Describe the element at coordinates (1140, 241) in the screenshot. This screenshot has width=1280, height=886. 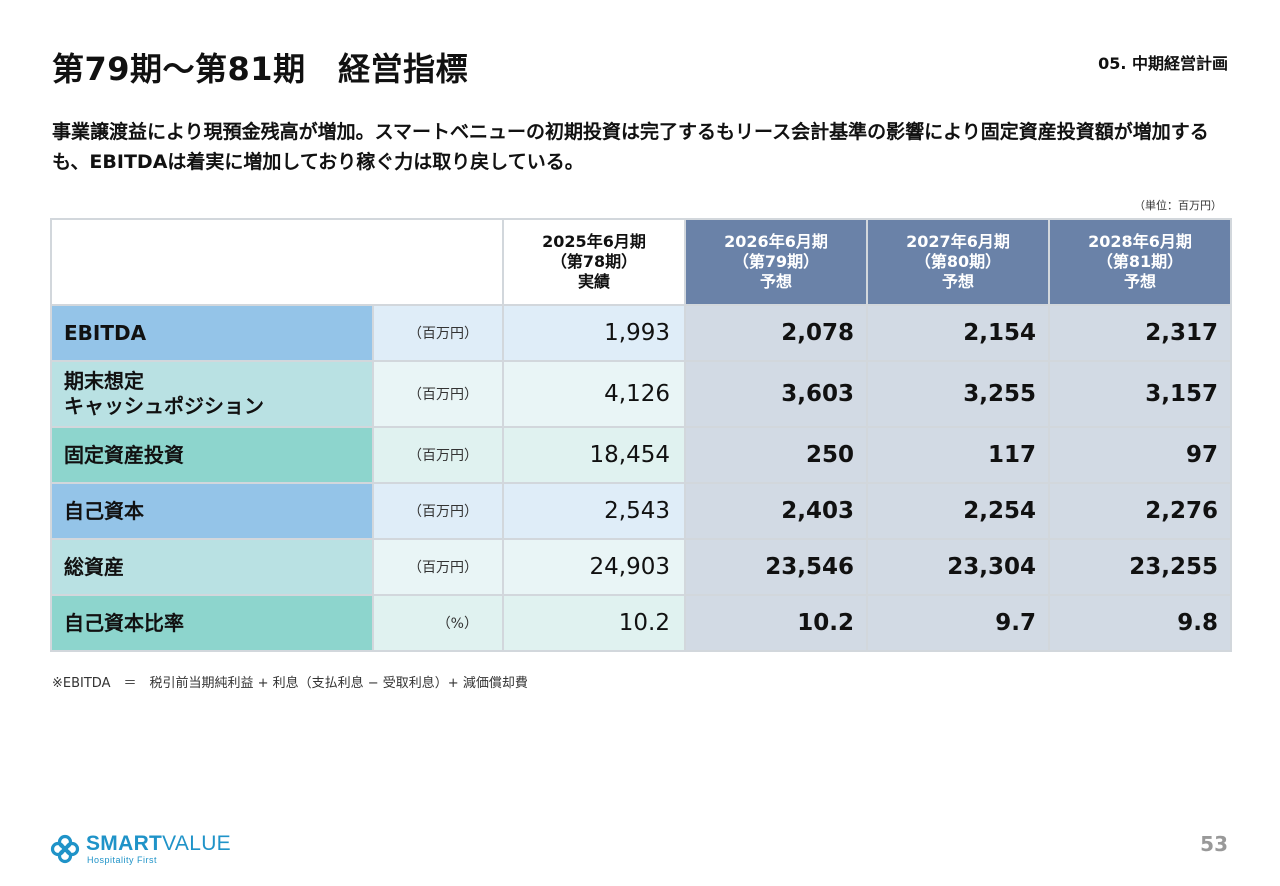
I see `header-period: 2028年6月期` at that location.